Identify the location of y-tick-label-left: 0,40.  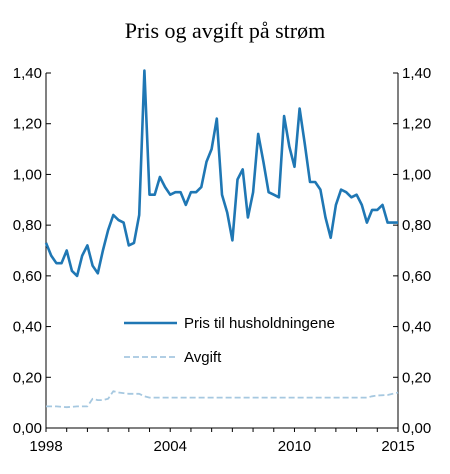
(27, 327).